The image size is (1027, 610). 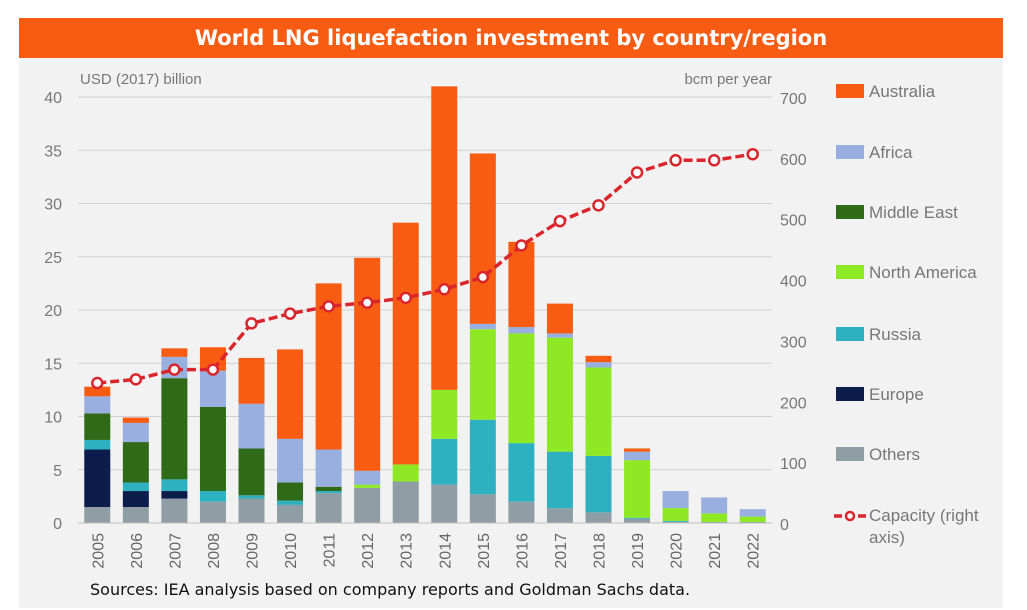 I want to click on y-tick-label: 10, so click(x=53, y=418).